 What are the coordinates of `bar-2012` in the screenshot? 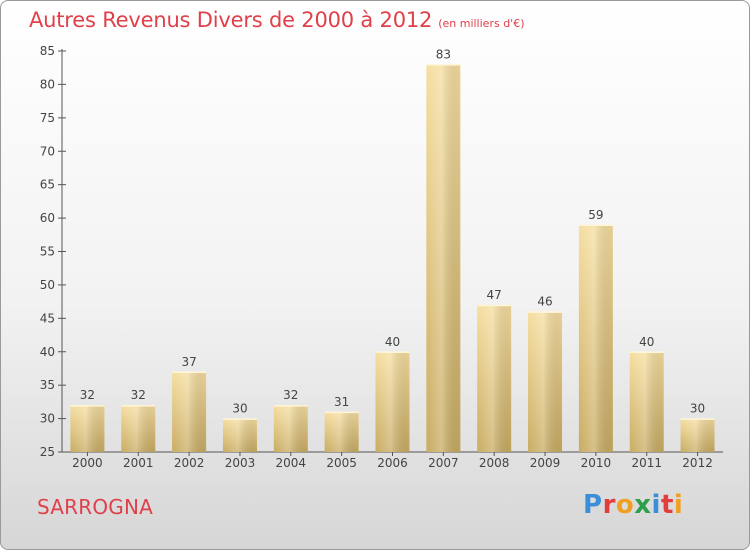 It's located at (697, 435).